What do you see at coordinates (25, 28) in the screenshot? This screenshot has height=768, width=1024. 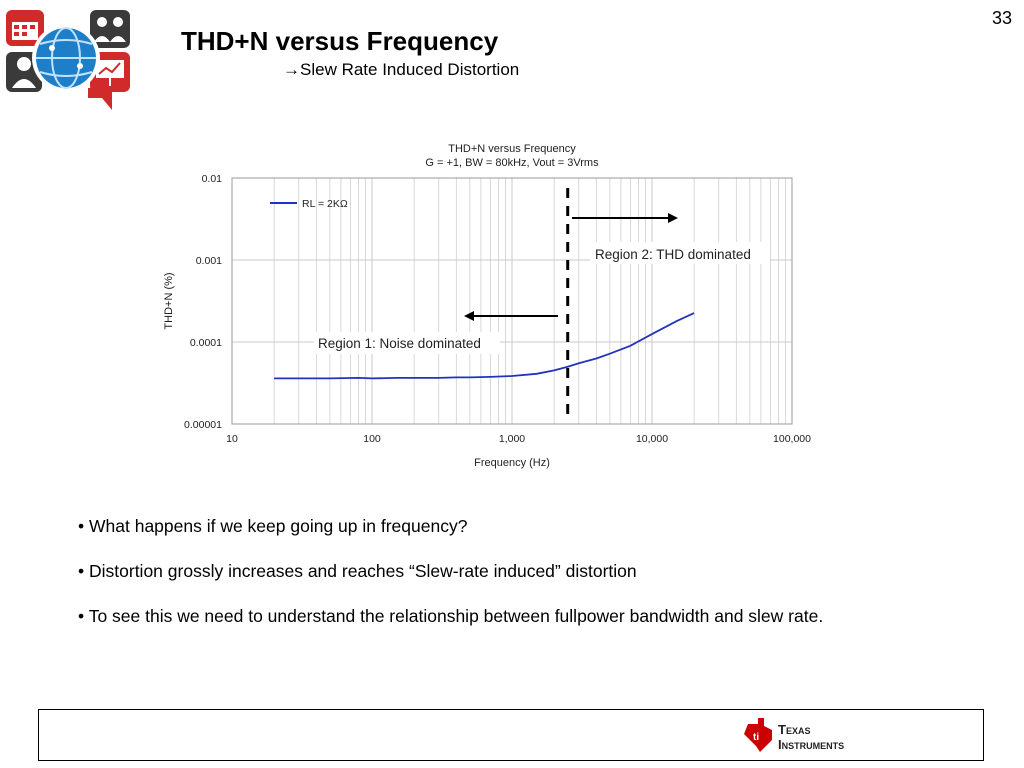 I see `calendar-icon` at bounding box center [25, 28].